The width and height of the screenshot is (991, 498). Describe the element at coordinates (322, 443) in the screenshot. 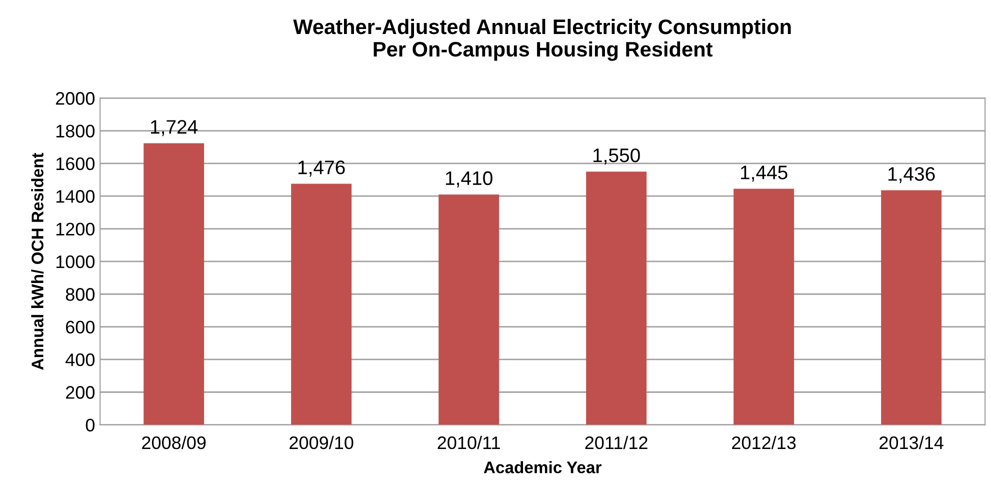

I see `x-tick-label: 2009/10` at that location.